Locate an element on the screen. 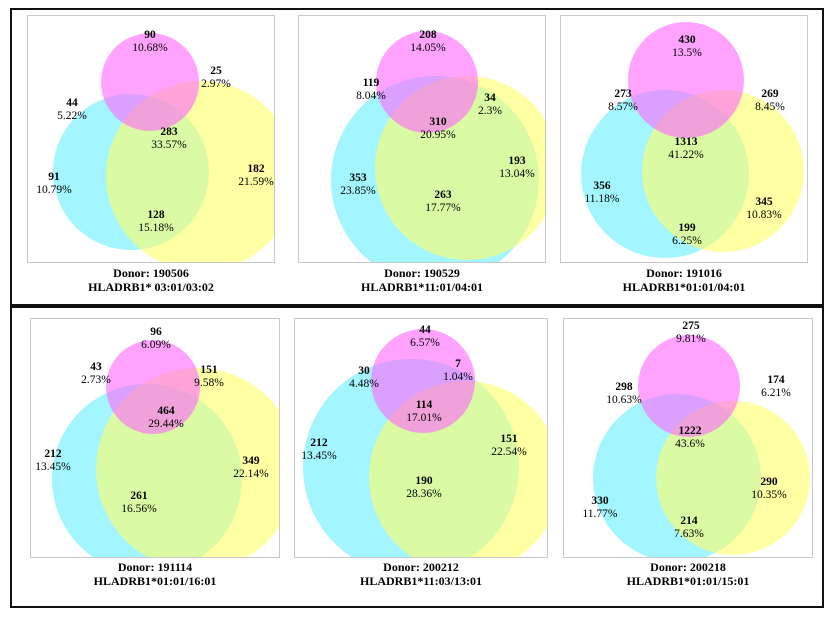 This screenshot has height=617, width=834. region-count-c-only: 151 is located at coordinates (509, 439).